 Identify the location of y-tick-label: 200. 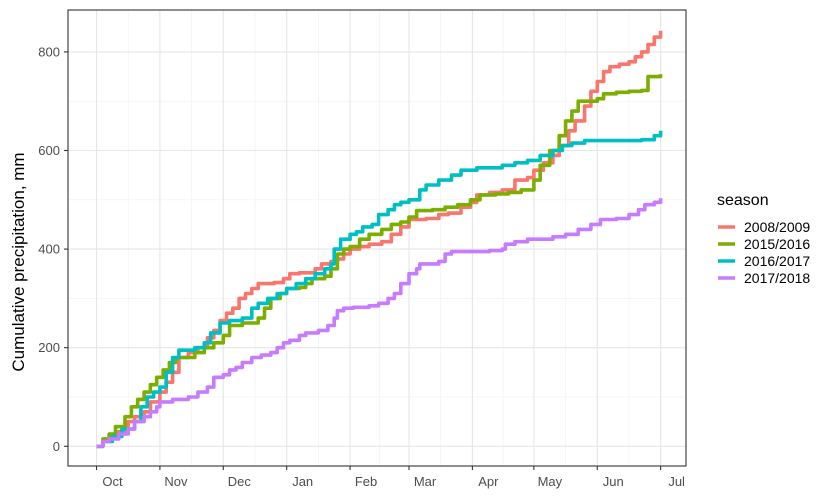
(49, 347).